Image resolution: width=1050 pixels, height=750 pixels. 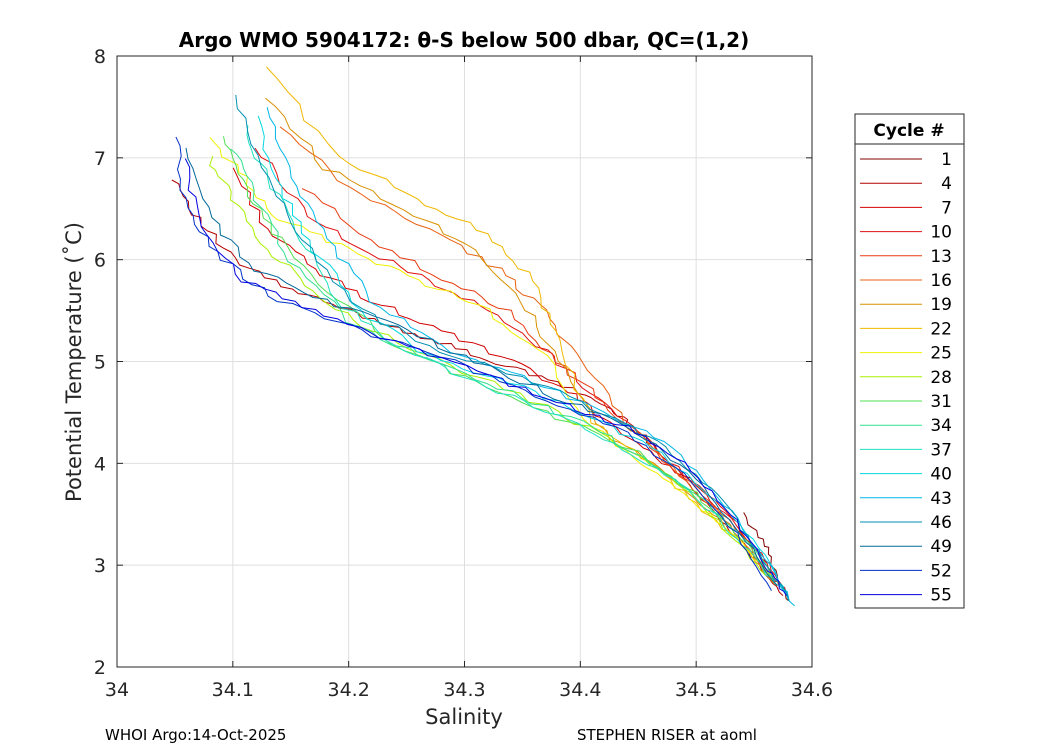 What do you see at coordinates (941, 378) in the screenshot?
I see `legend-label-28: 28` at bounding box center [941, 378].